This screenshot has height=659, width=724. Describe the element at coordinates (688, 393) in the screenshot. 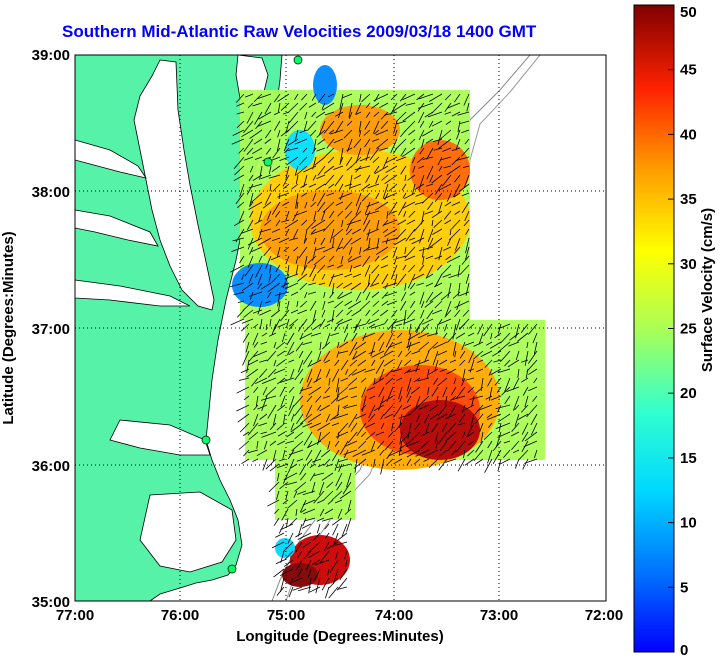

I see `colorbar-tick-label: 20` at that location.